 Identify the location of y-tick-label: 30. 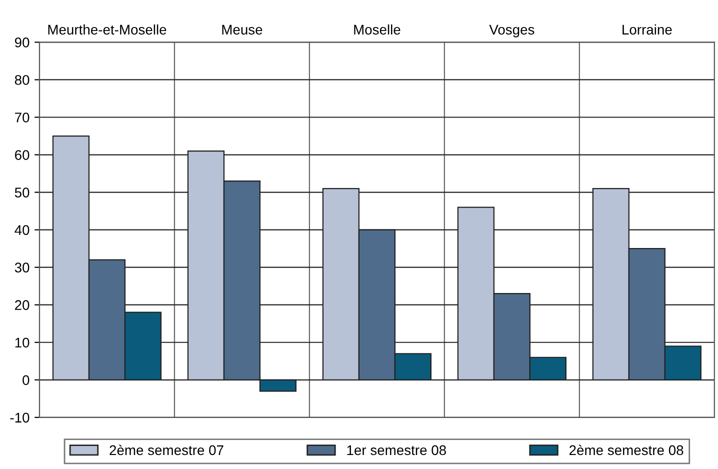
(22, 267).